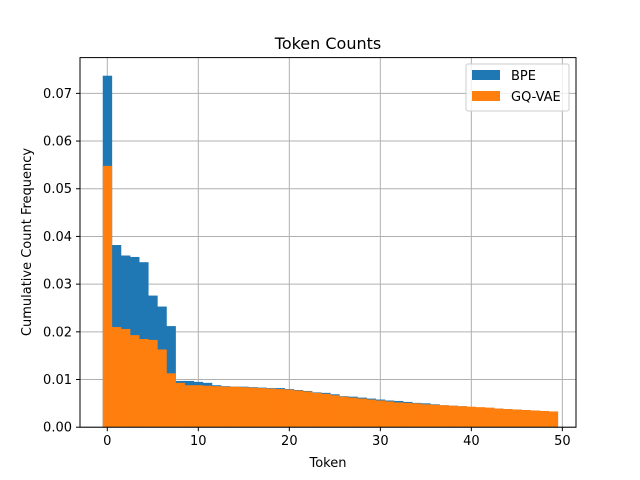  Describe the element at coordinates (57, 380) in the screenshot. I see `y-tick-label: 0.01` at that location.